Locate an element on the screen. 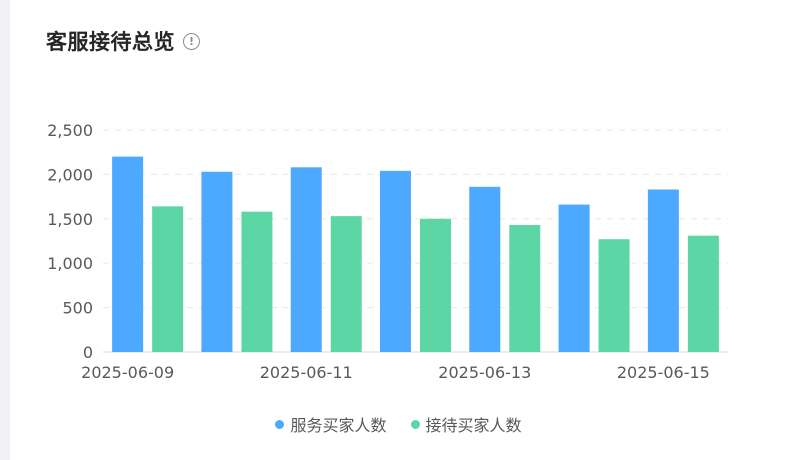  y-tick-label: 500 is located at coordinates (77, 308).